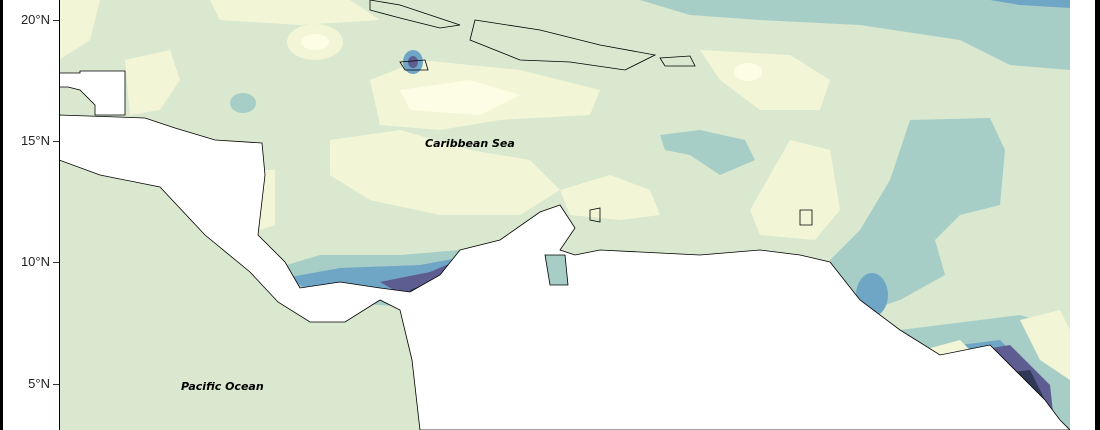 This screenshot has width=1100, height=430. I want to click on island-jamaica, so click(414, 65).